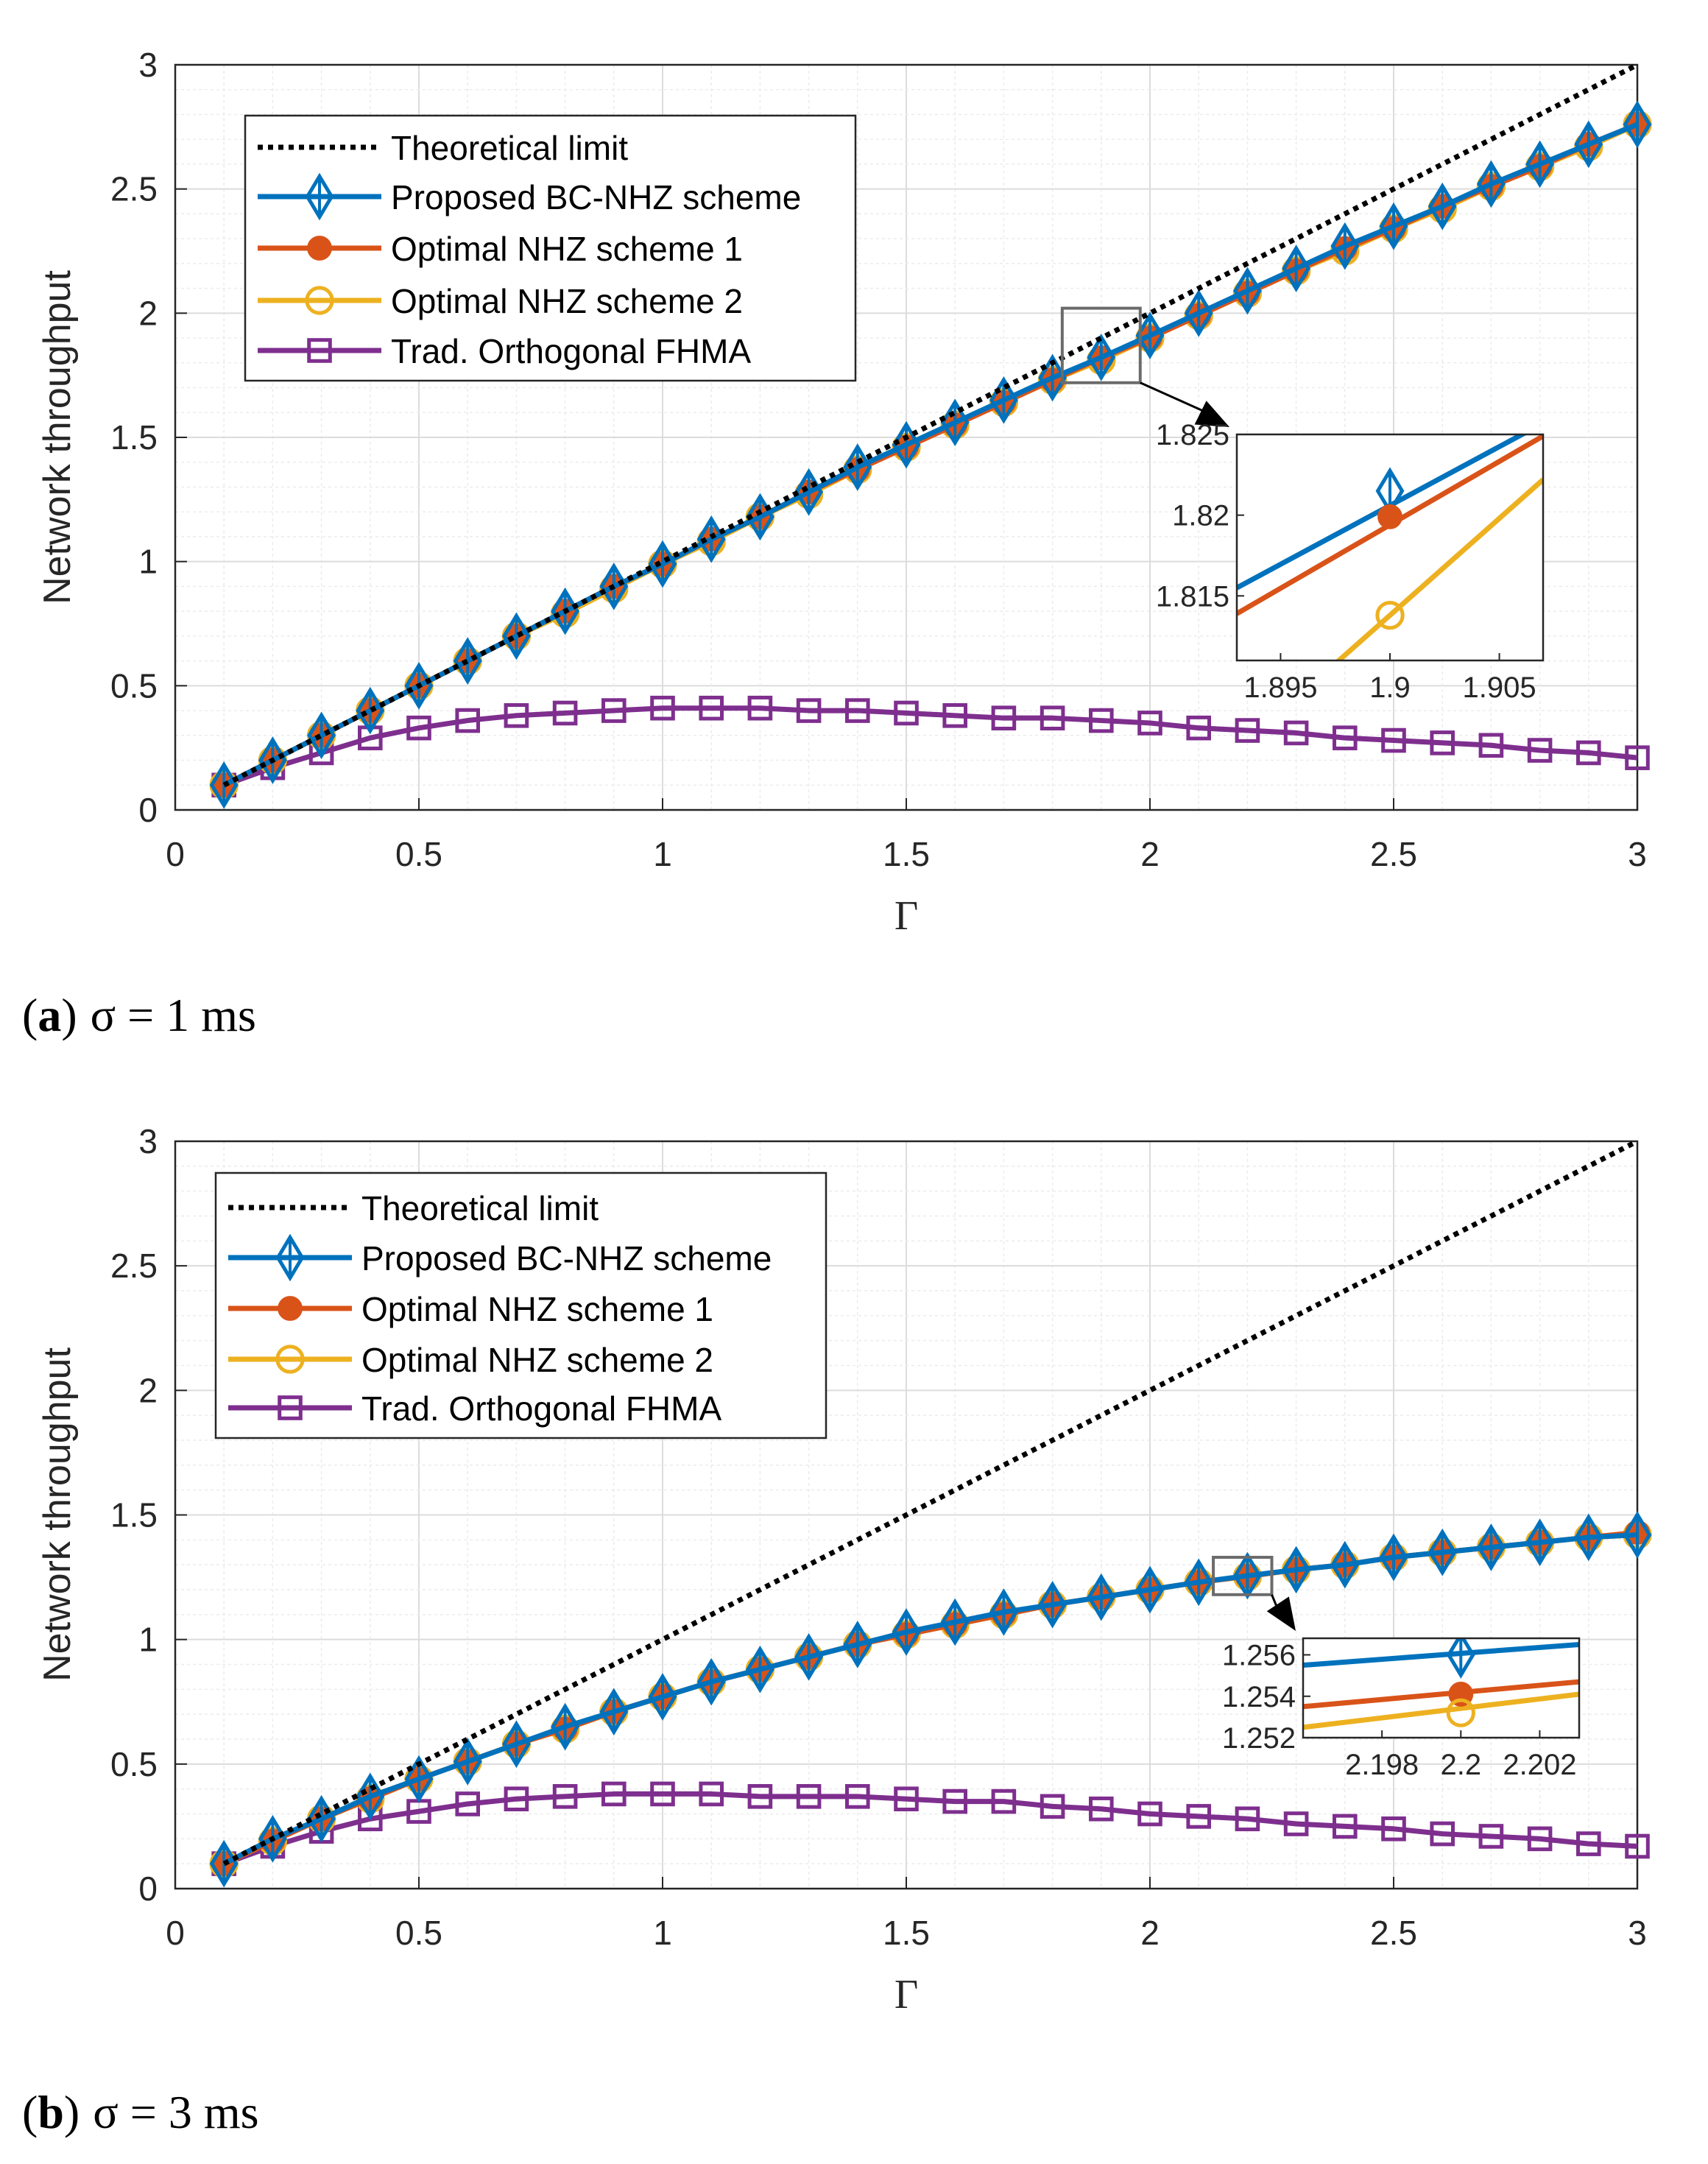  Describe the element at coordinates (1192, 596) in the screenshot. I see `inset-y-tick-label: 1.815` at that location.